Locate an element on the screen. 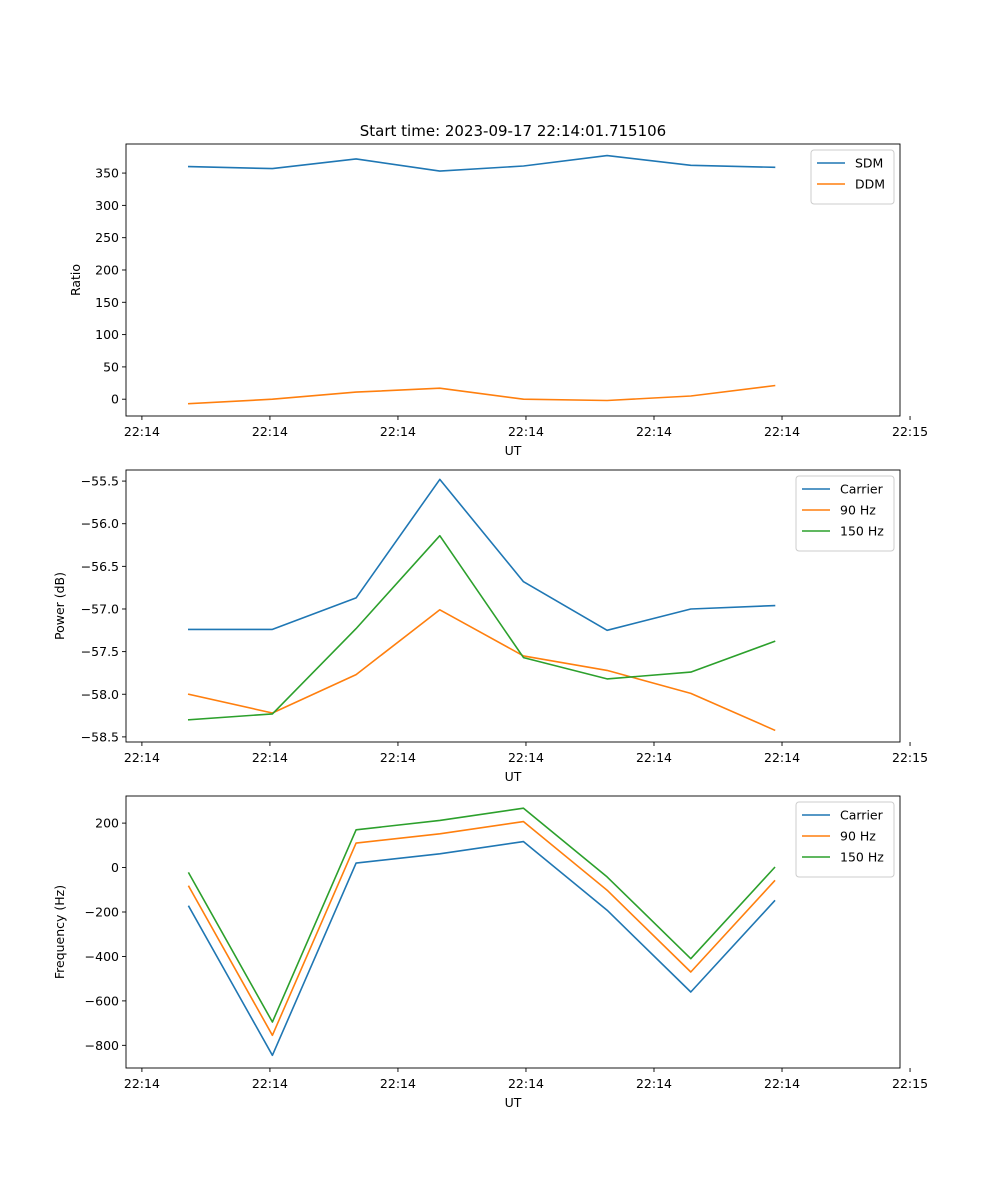  y-tick-label: −400 is located at coordinates (102, 956).